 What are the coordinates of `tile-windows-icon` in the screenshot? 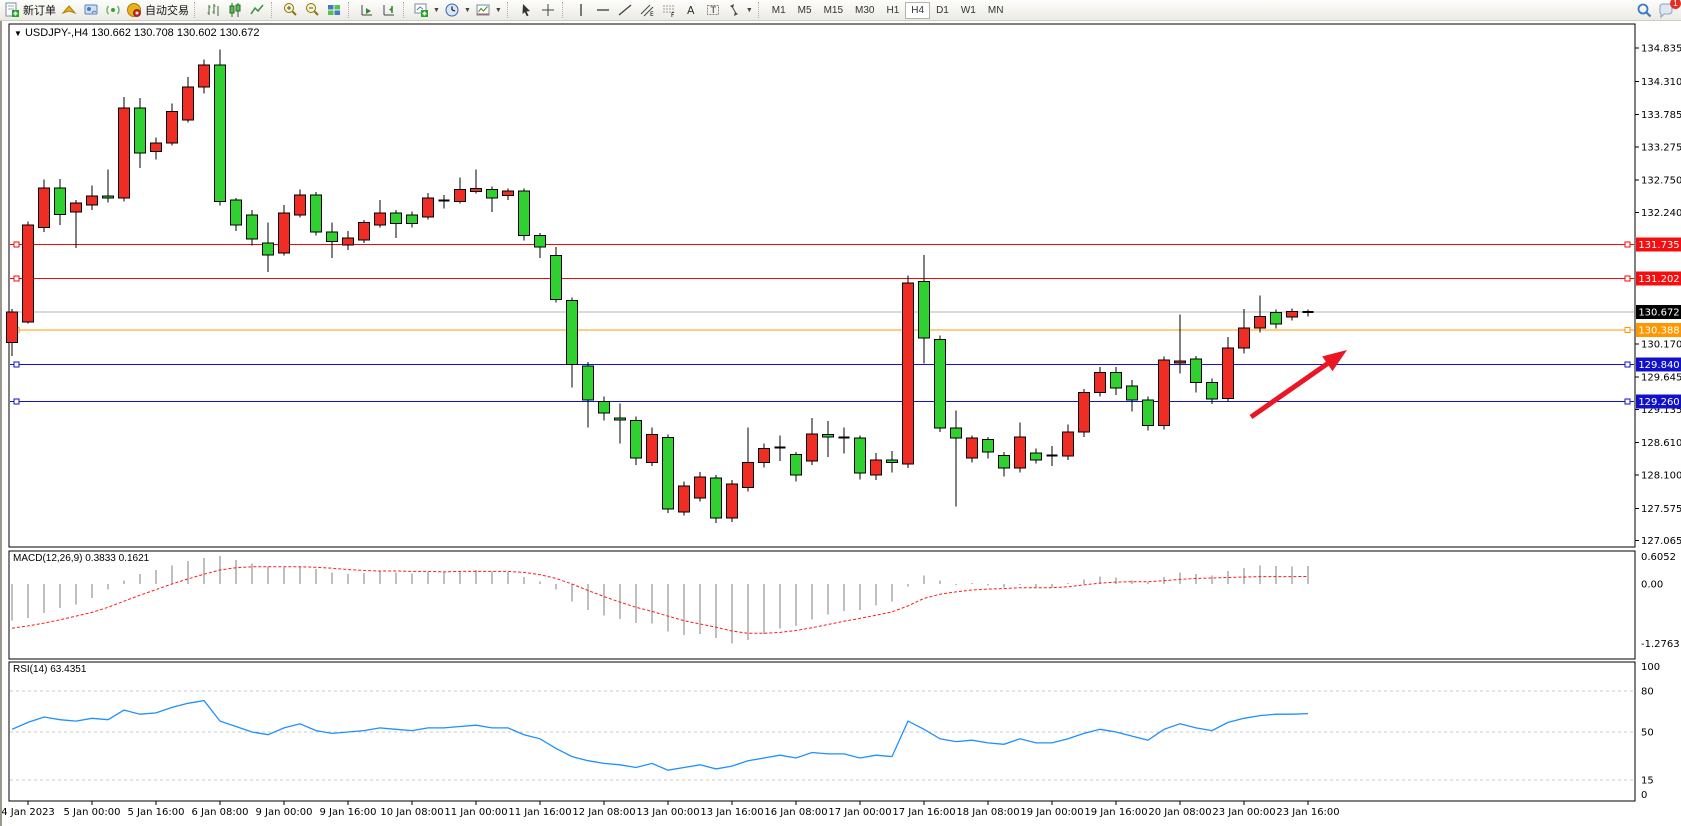 It's located at (334, 10).